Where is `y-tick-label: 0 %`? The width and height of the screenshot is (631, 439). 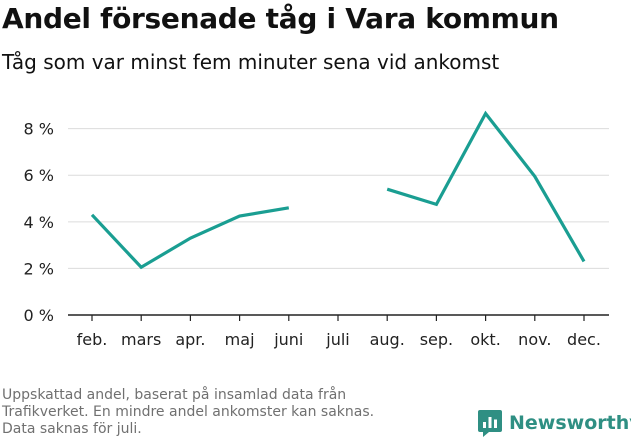
y-tick-label: 0 % is located at coordinates (39, 315).